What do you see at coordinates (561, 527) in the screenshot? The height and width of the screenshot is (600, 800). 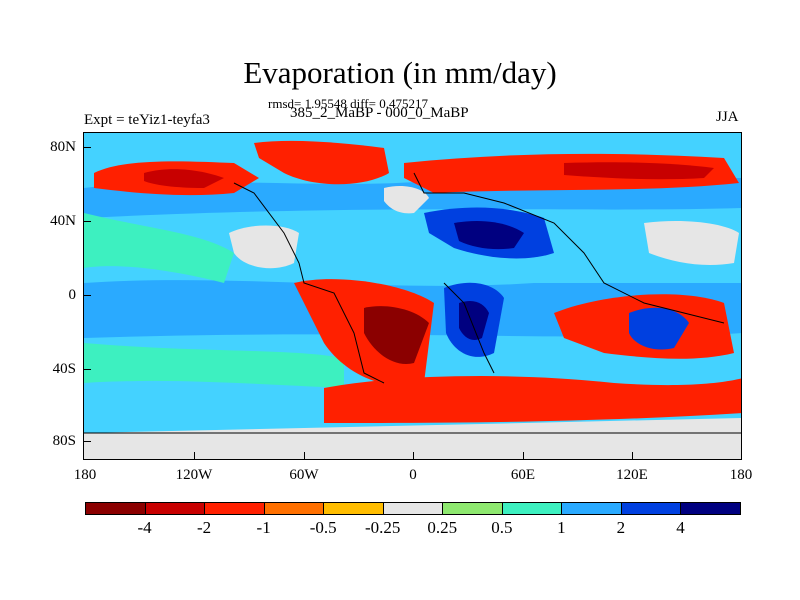 I see `colorbar-label: 1` at bounding box center [561, 527].